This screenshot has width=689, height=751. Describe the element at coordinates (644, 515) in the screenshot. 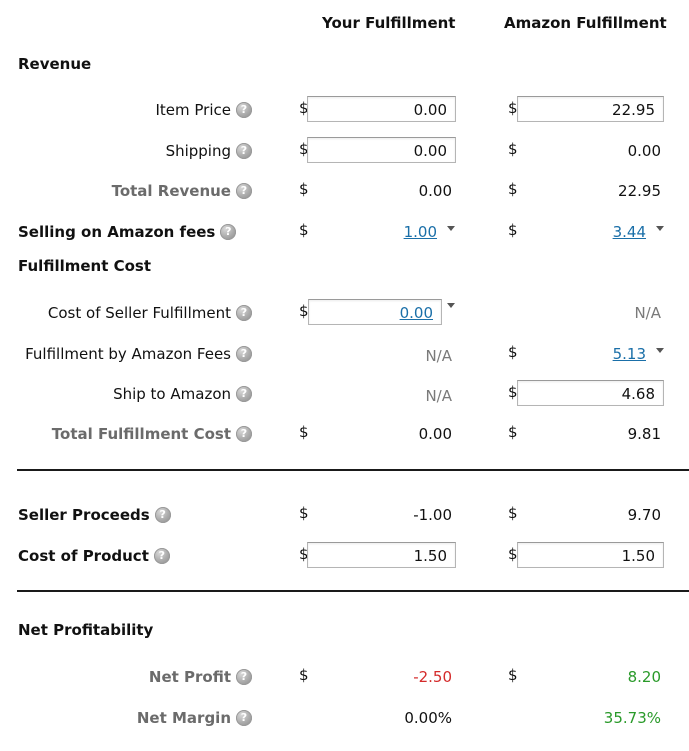

I see `amazon-seller-proceeds-value: 9.70` at that location.